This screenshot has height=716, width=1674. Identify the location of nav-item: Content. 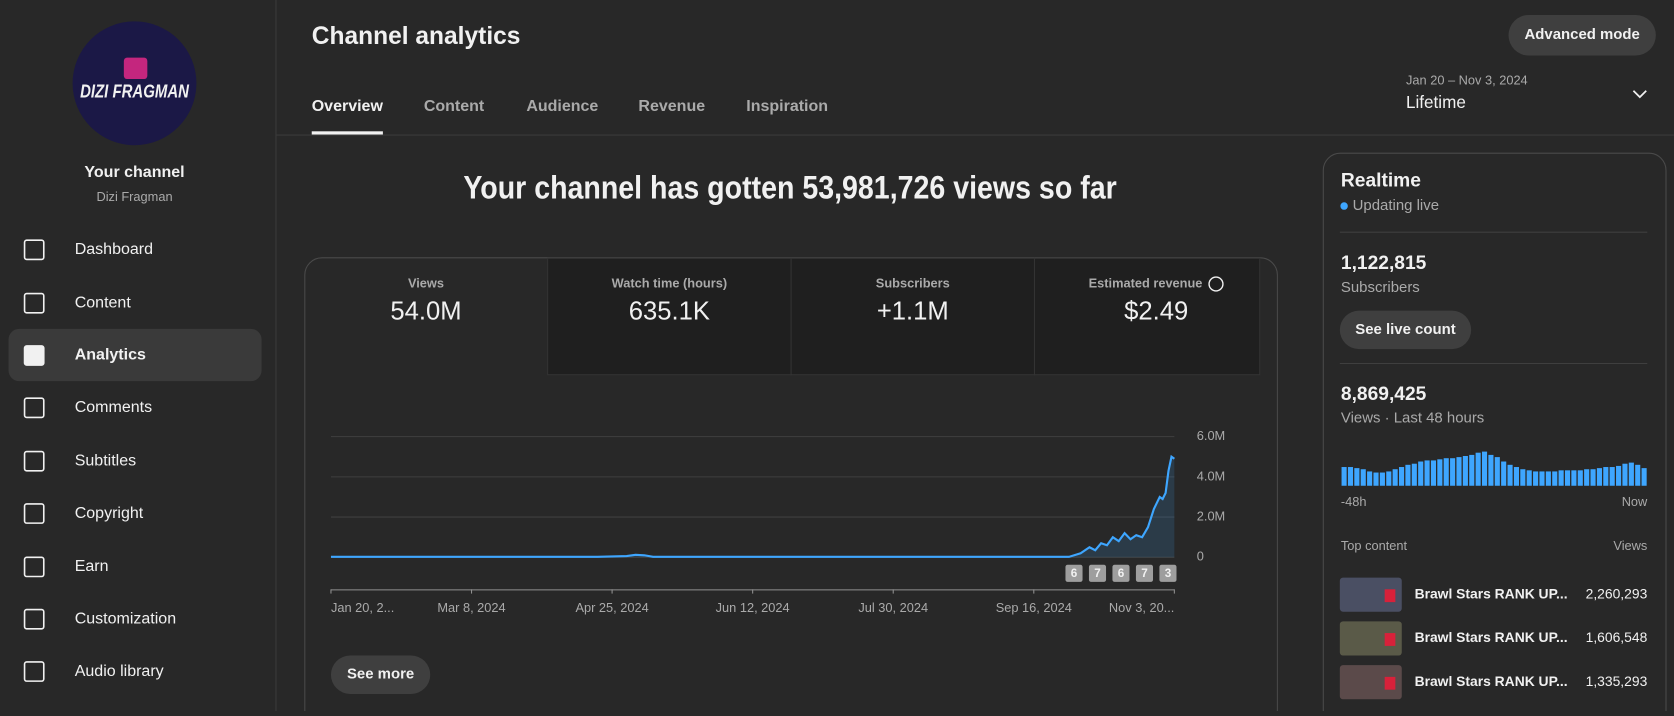
(103, 302).